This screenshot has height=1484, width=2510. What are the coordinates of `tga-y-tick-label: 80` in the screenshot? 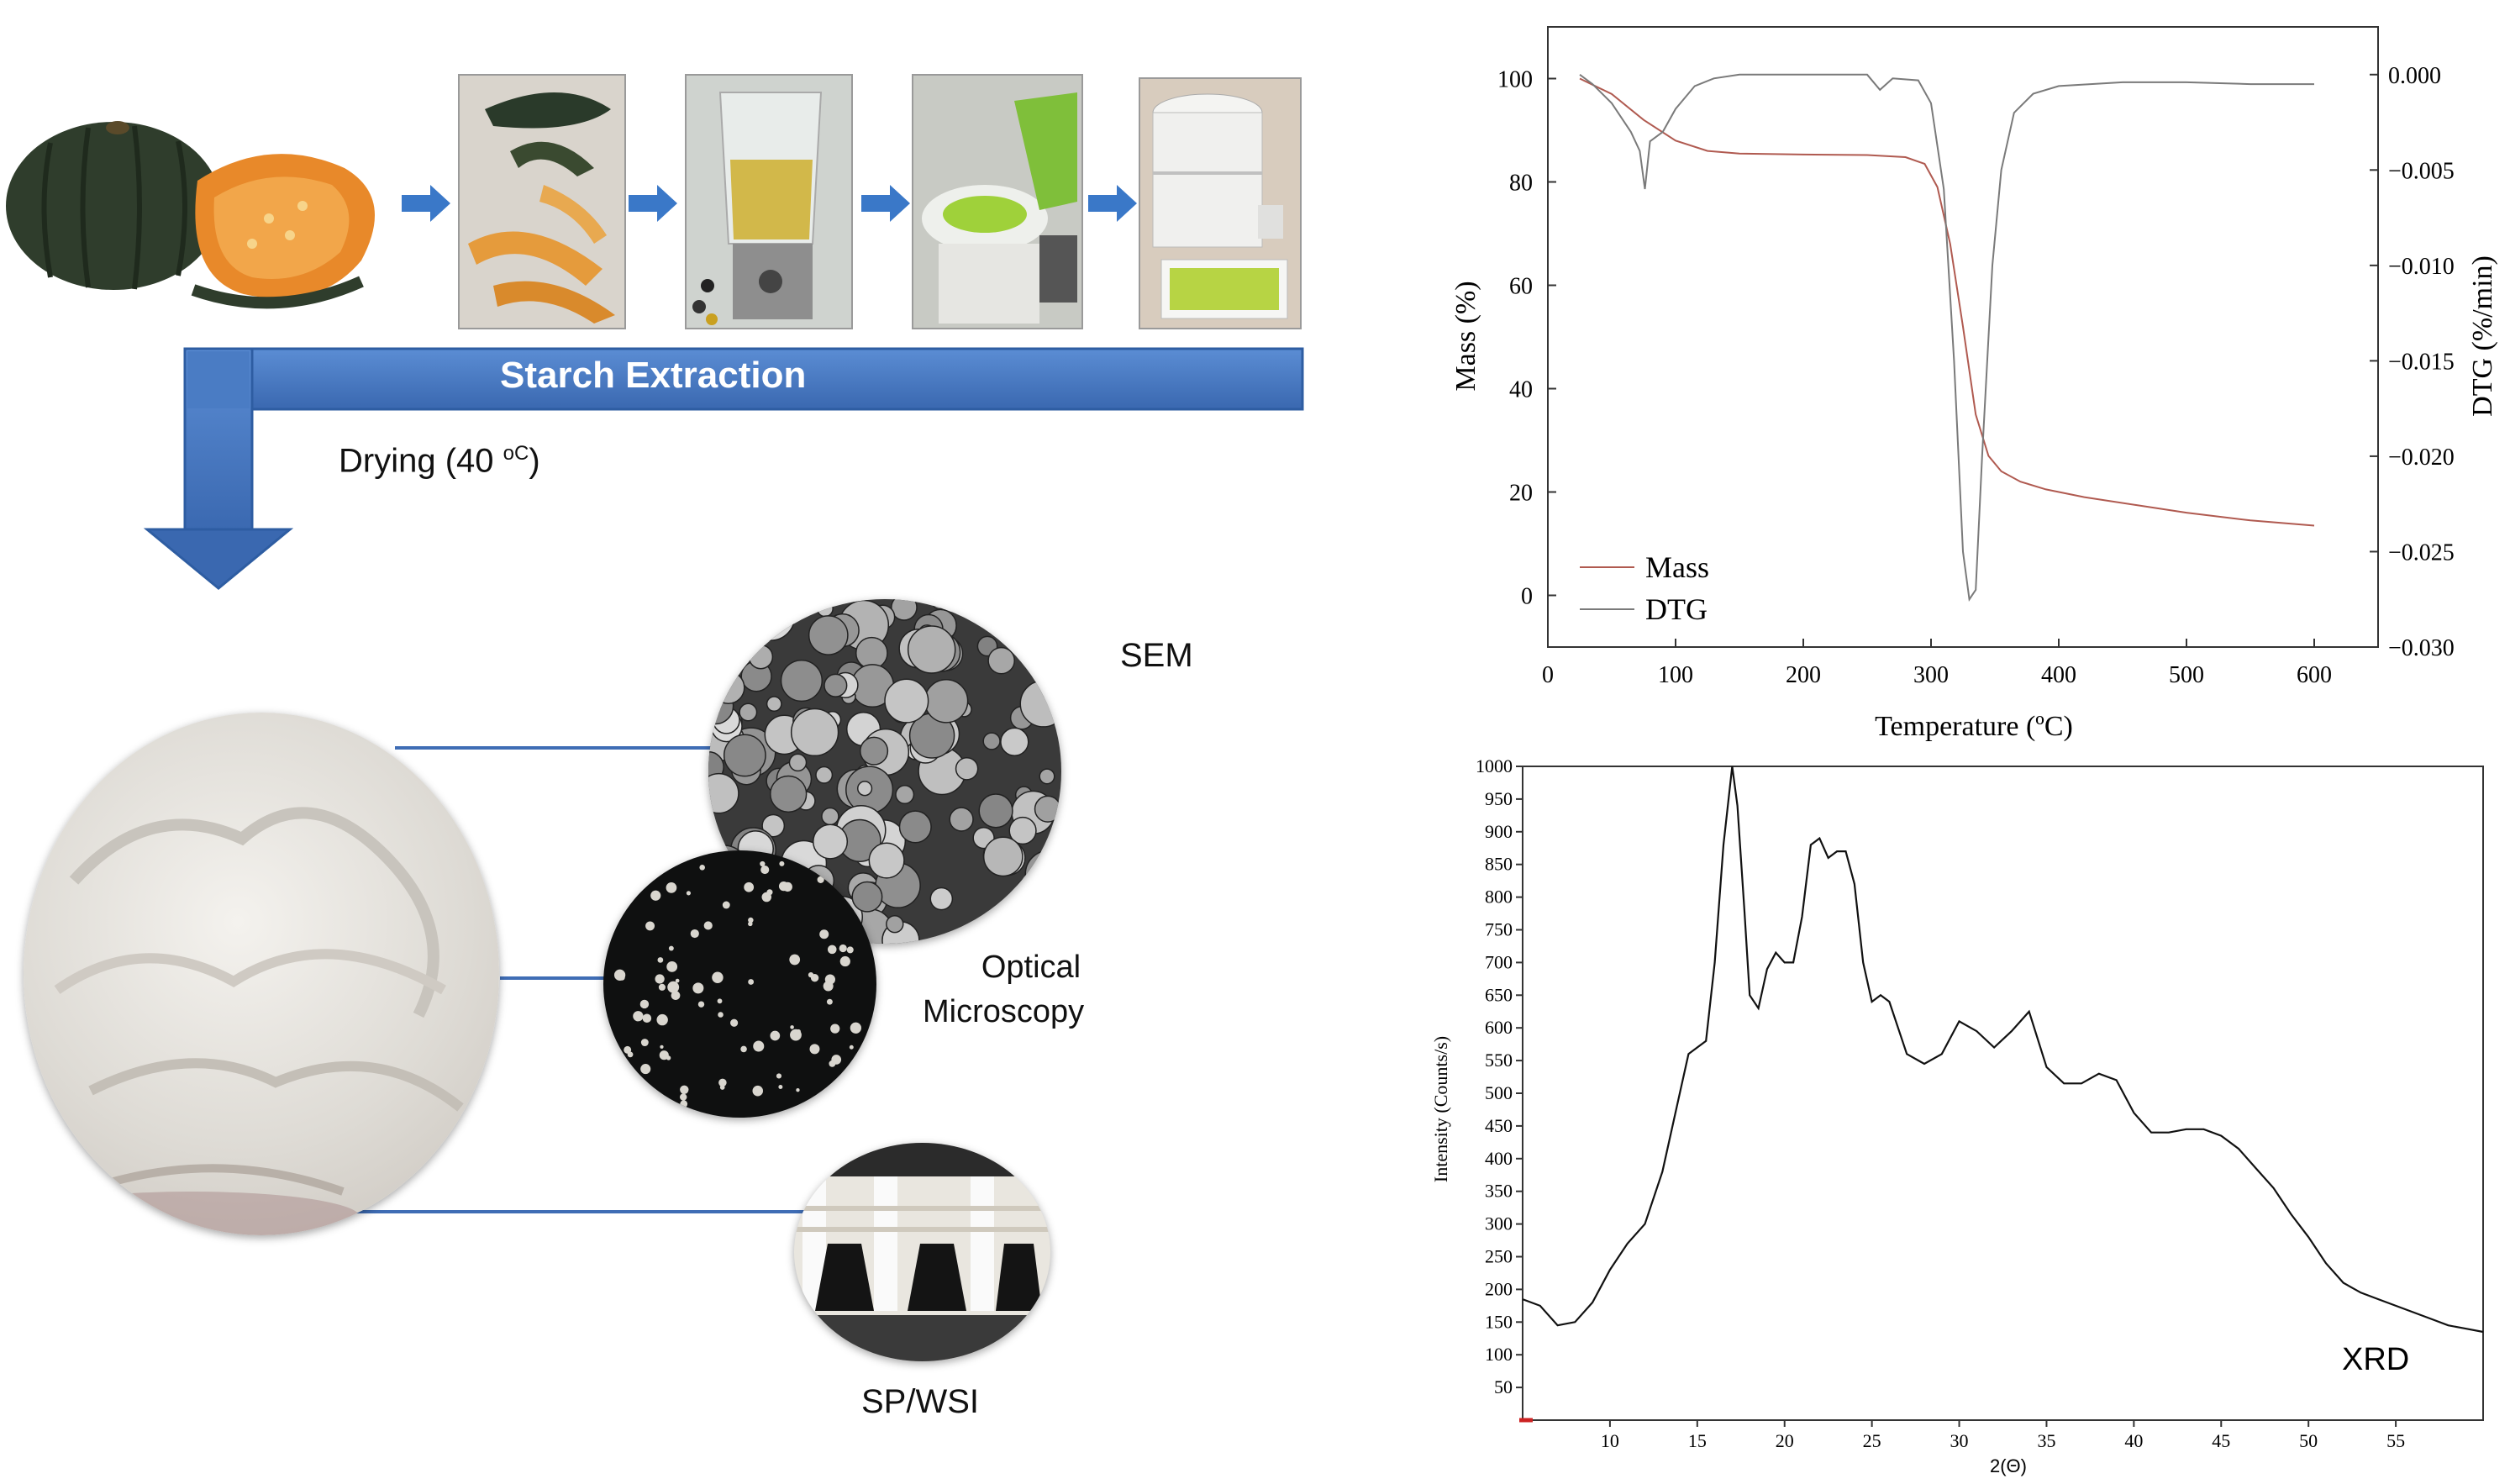 It's located at (1521, 184).